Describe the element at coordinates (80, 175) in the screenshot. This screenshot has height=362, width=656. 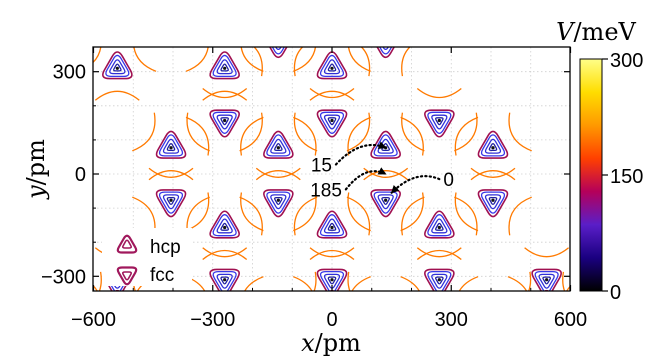
I see `y-tick-label: 0` at that location.